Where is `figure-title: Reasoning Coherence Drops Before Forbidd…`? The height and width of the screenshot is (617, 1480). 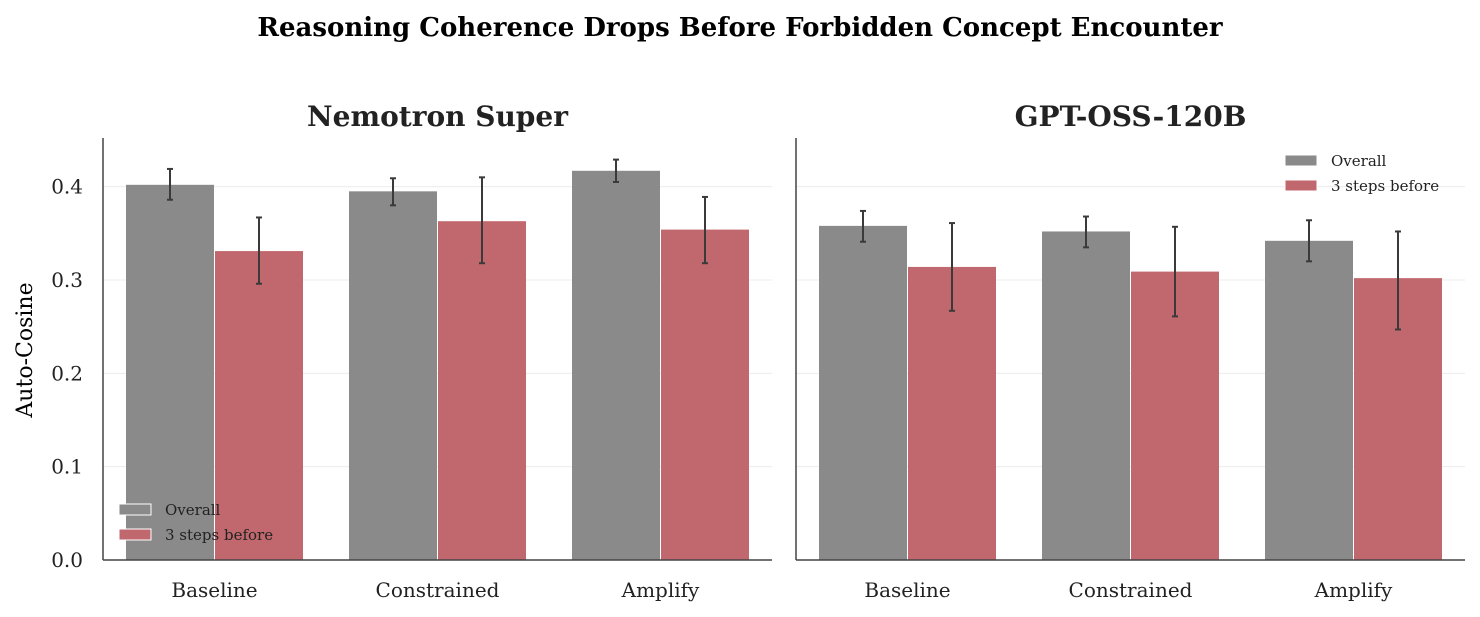
figure-title: Reasoning Coherence Drops Before Forbidd… is located at coordinates (740, 28).